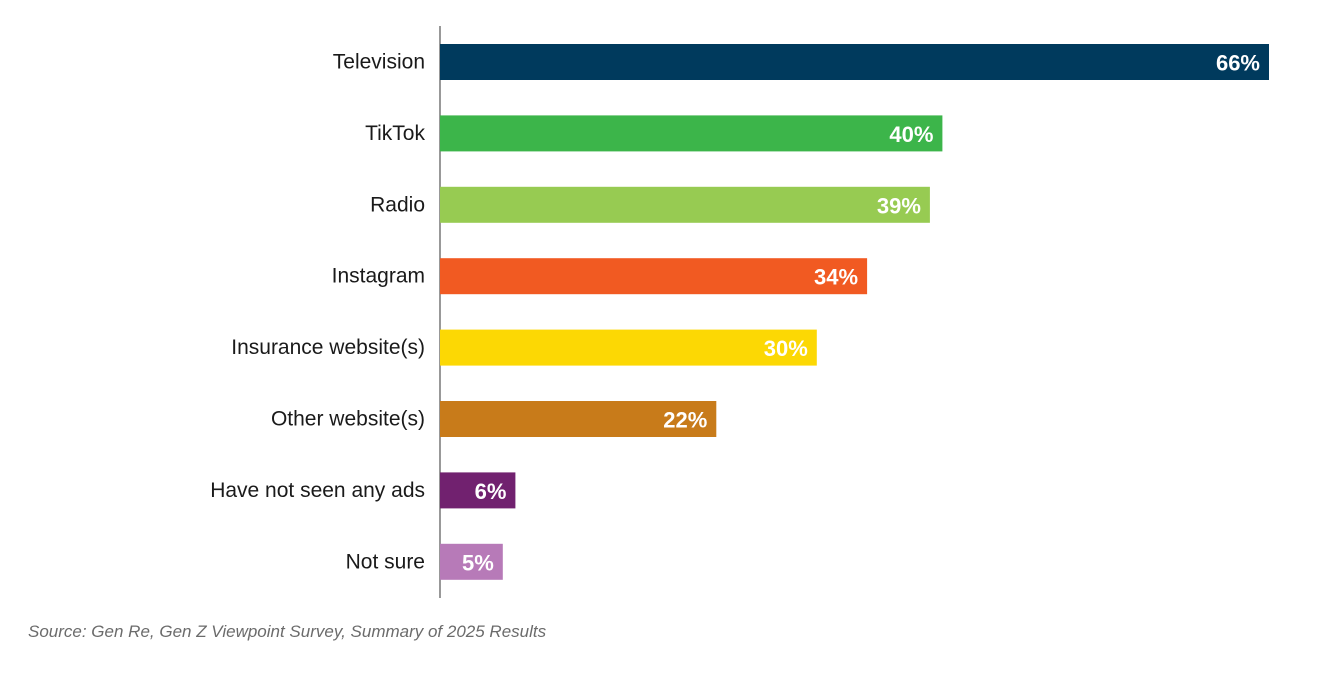 The image size is (1334, 694). Describe the element at coordinates (478, 562) in the screenshot. I see `value-label-7: 5%` at that location.